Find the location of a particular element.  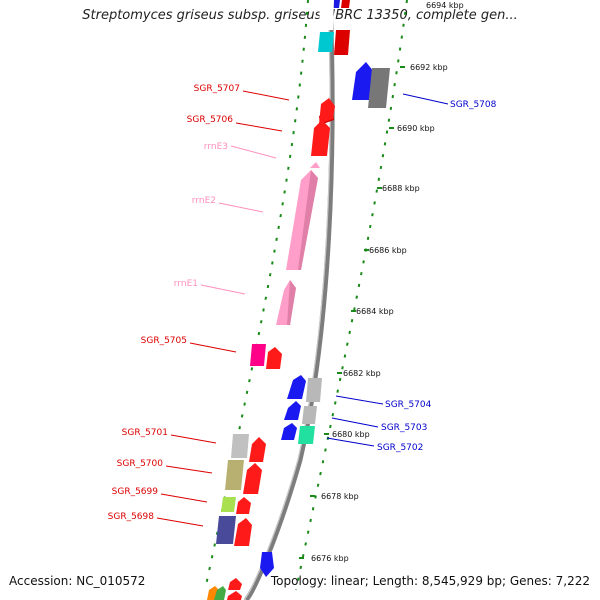

gene-label-SGR_5703: SGR_5703 is located at coordinates (404, 428).